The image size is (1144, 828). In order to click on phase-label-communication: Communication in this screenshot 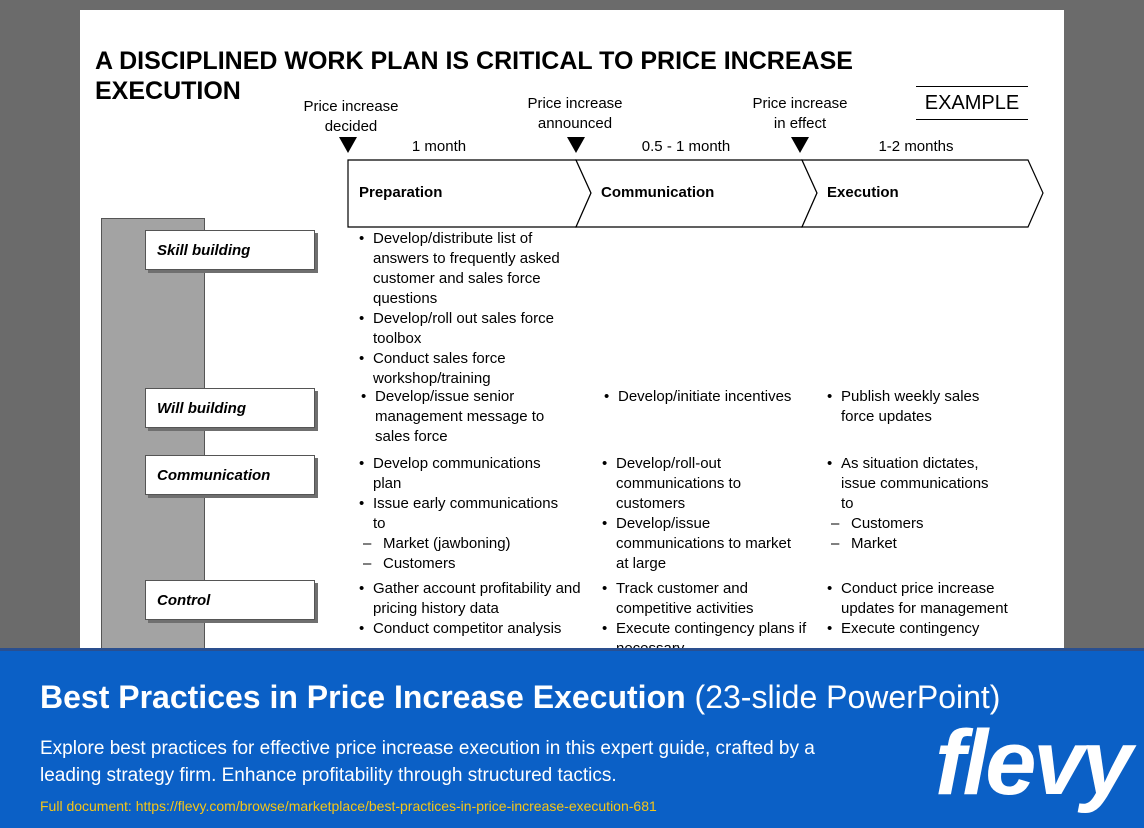, I will do `click(658, 192)`.